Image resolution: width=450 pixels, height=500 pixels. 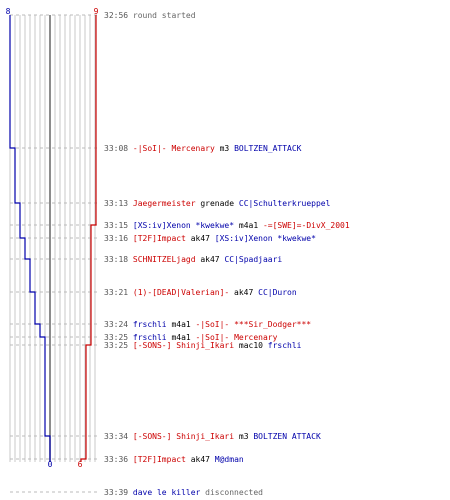 I want to click on team-a-end-count: 0, so click(x=50, y=464).